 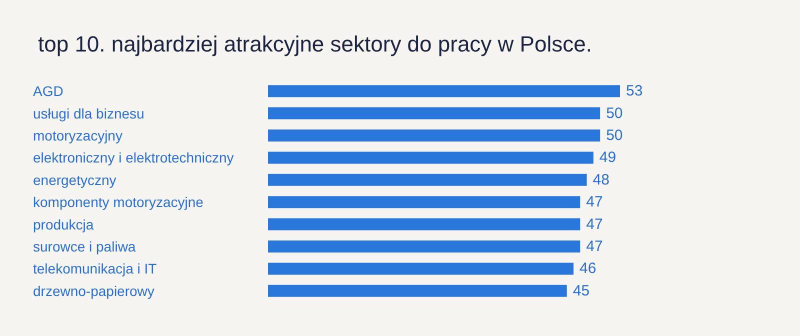 What do you see at coordinates (84, 246) in the screenshot?
I see `y-tick-label: surowce i paliwa` at bounding box center [84, 246].